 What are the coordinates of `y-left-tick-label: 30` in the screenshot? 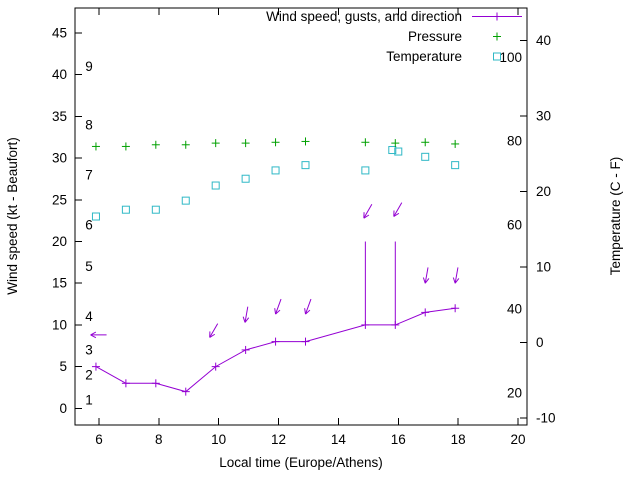 It's located at (59, 158).